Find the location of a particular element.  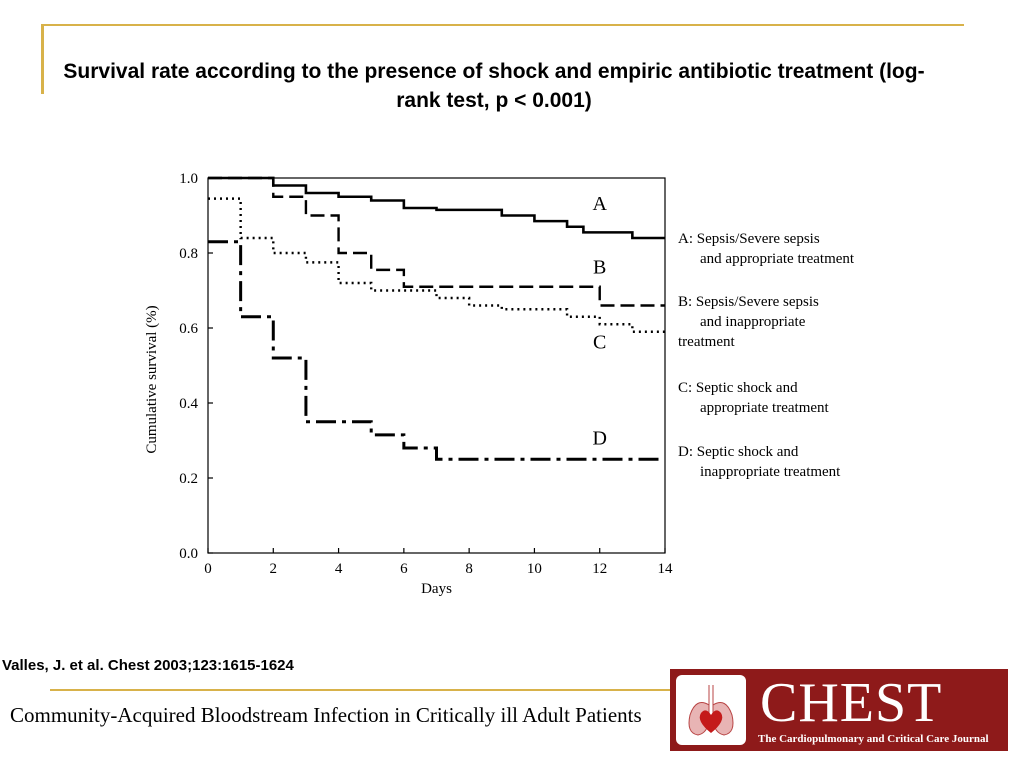

y-axis-label: Cumulative survival (%) is located at coordinates (152, 379).